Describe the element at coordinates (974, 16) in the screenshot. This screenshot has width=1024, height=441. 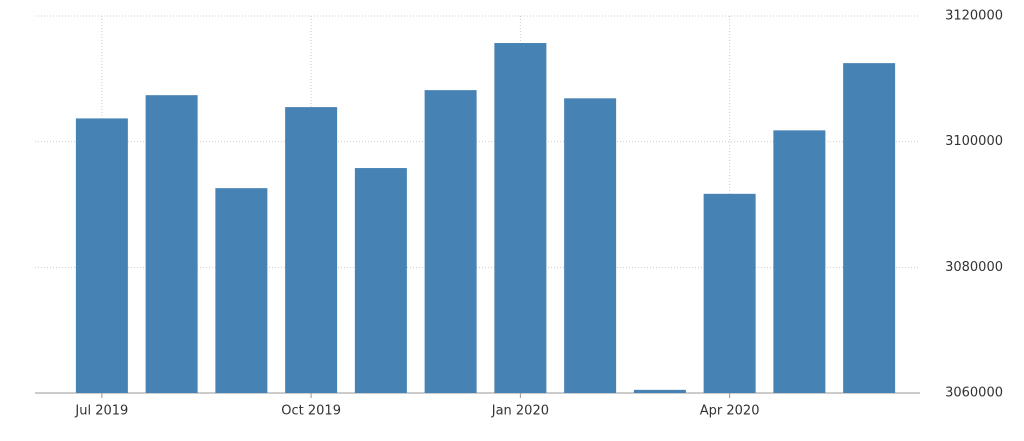
I see `y-tick-label: 3120000` at that location.